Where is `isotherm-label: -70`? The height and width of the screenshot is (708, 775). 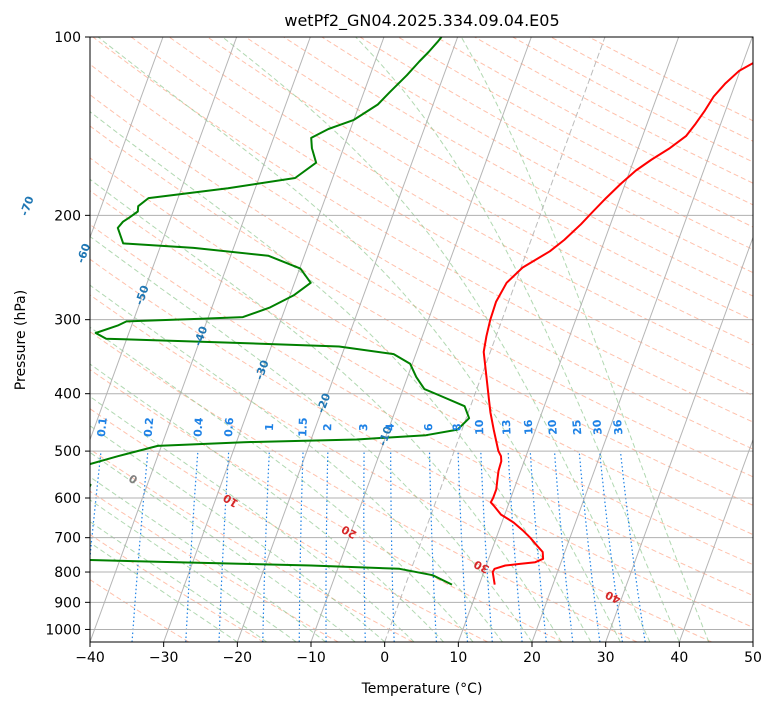
isotherm-label: -70 is located at coordinates (27, 205).